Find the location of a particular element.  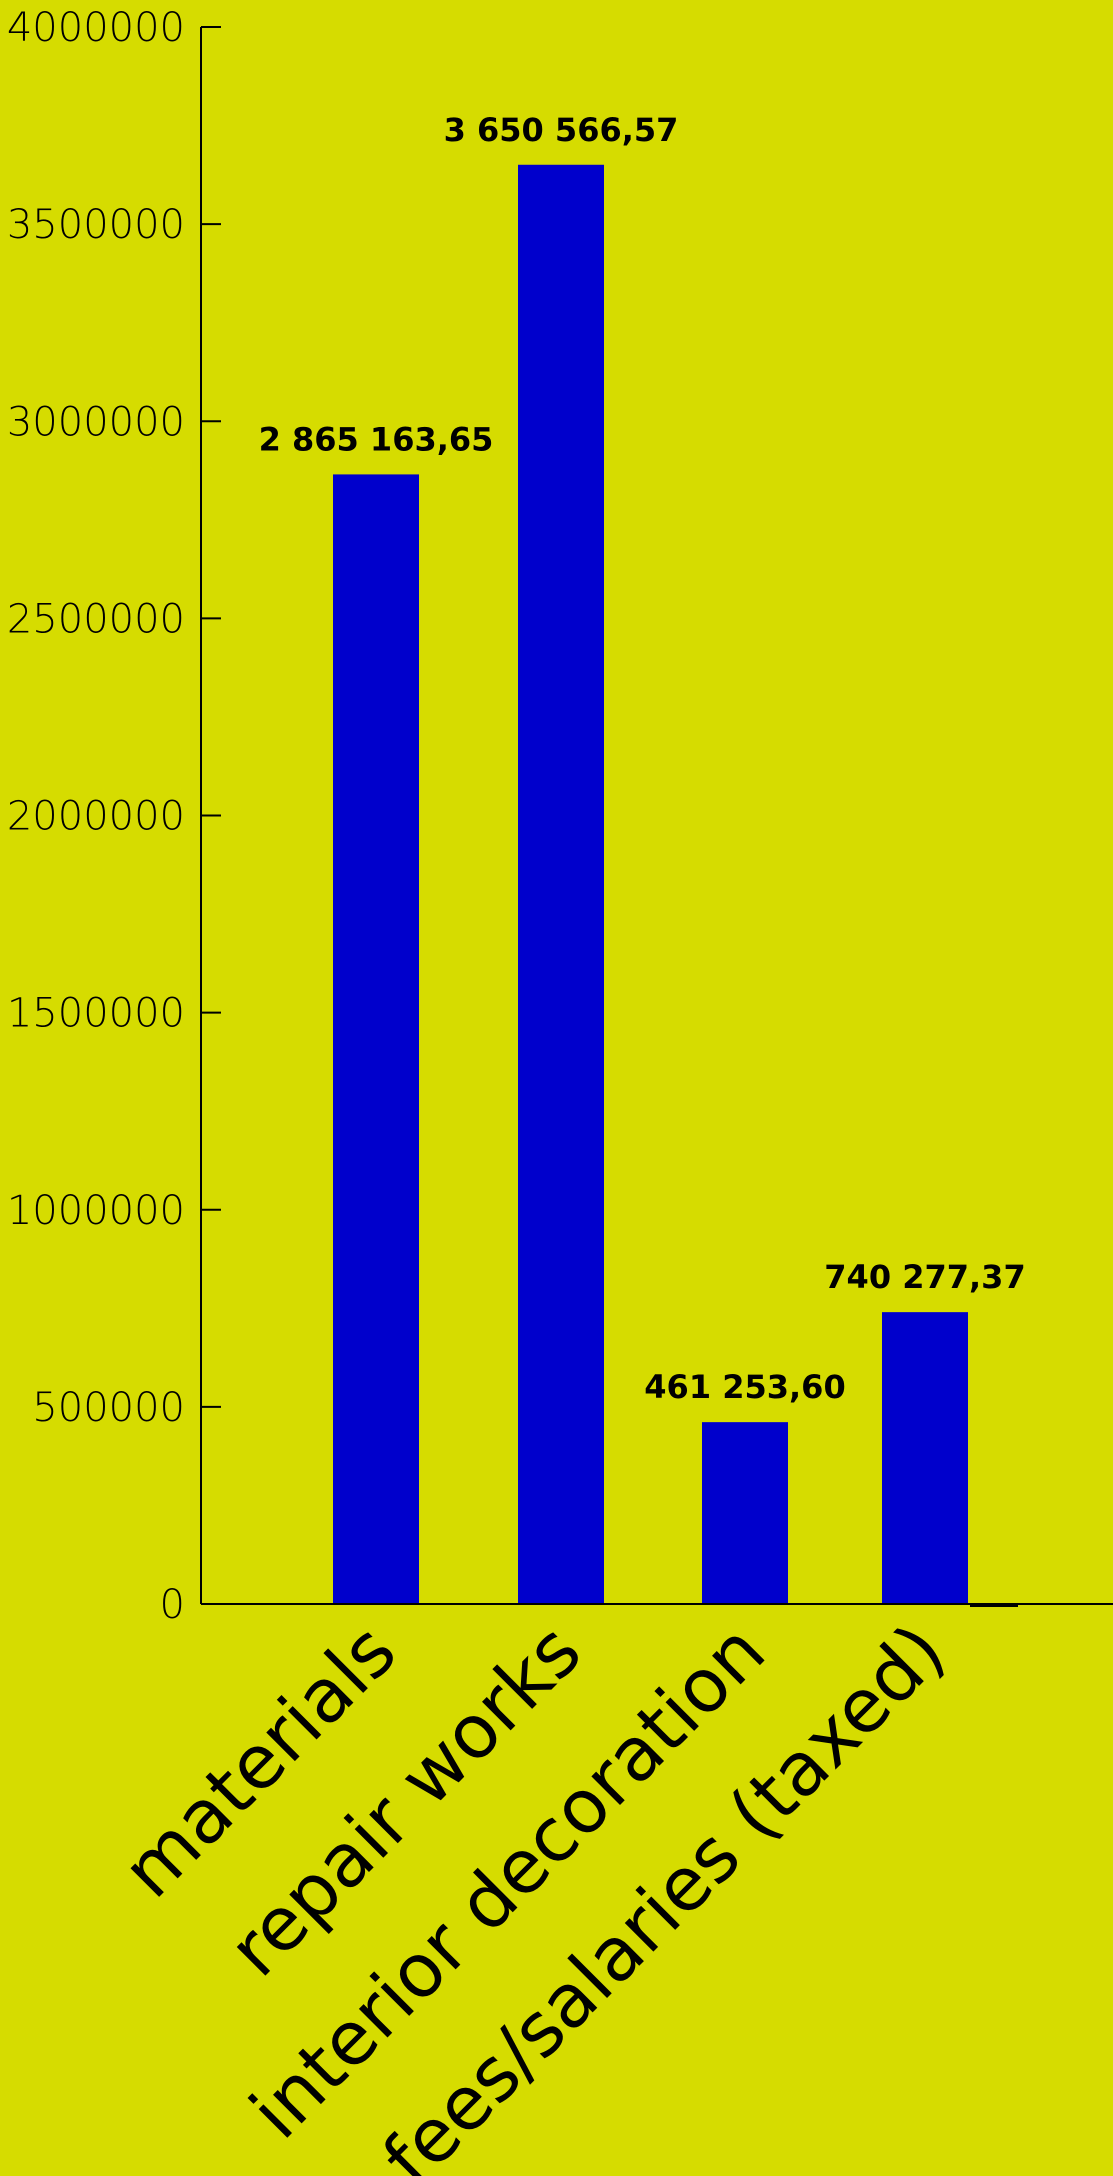

y-tick-label: 500000 is located at coordinates (108, 1408).